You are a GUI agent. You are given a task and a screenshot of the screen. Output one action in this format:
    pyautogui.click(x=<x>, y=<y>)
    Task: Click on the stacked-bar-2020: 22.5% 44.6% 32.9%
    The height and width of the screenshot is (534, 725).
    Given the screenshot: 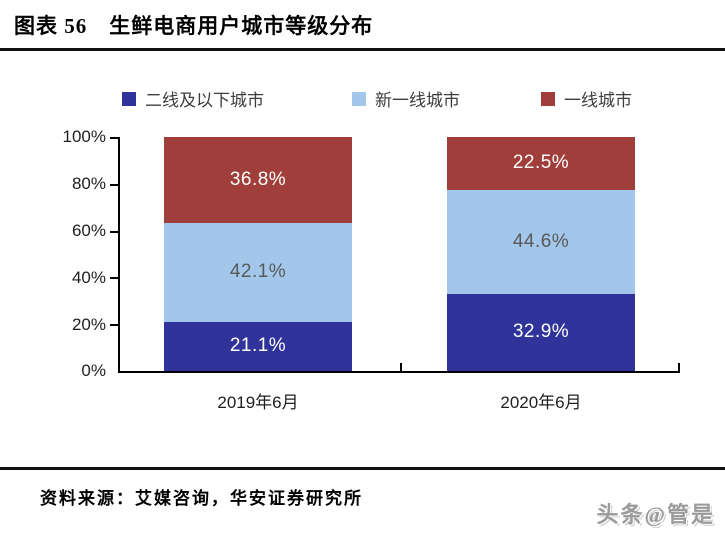 What is the action you would take?
    pyautogui.click(x=541, y=254)
    